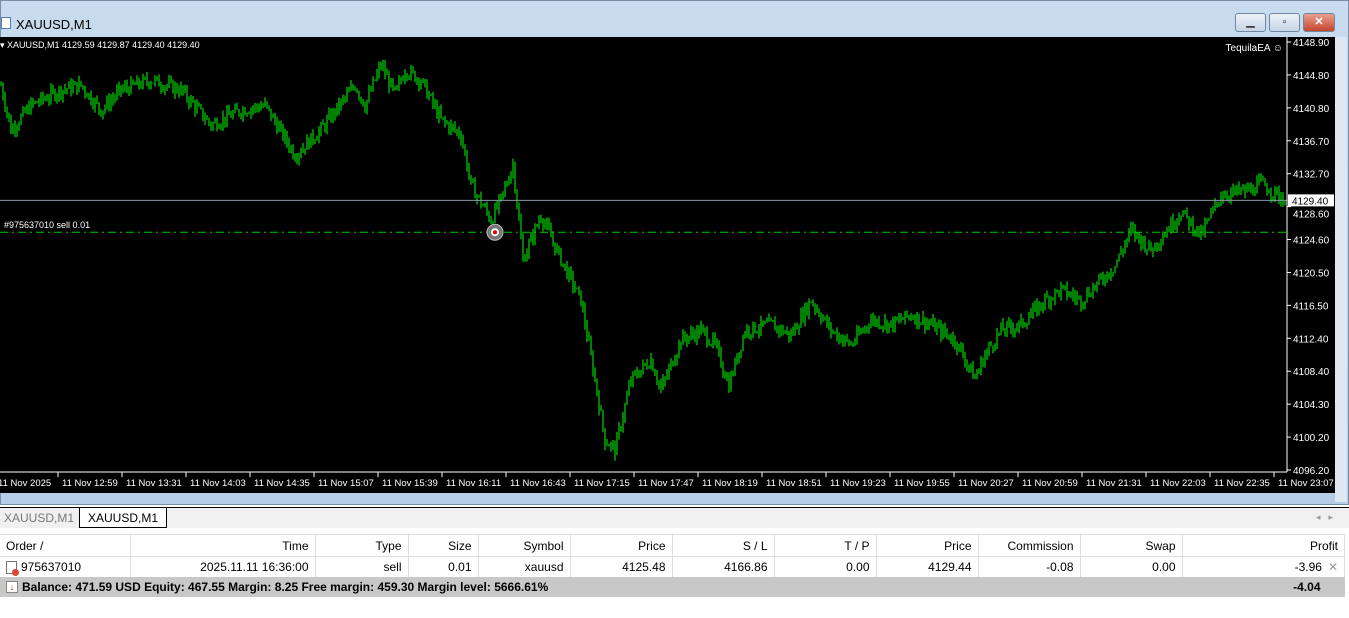 The width and height of the screenshot is (1349, 618). I want to click on col-time: Time, so click(223, 545).